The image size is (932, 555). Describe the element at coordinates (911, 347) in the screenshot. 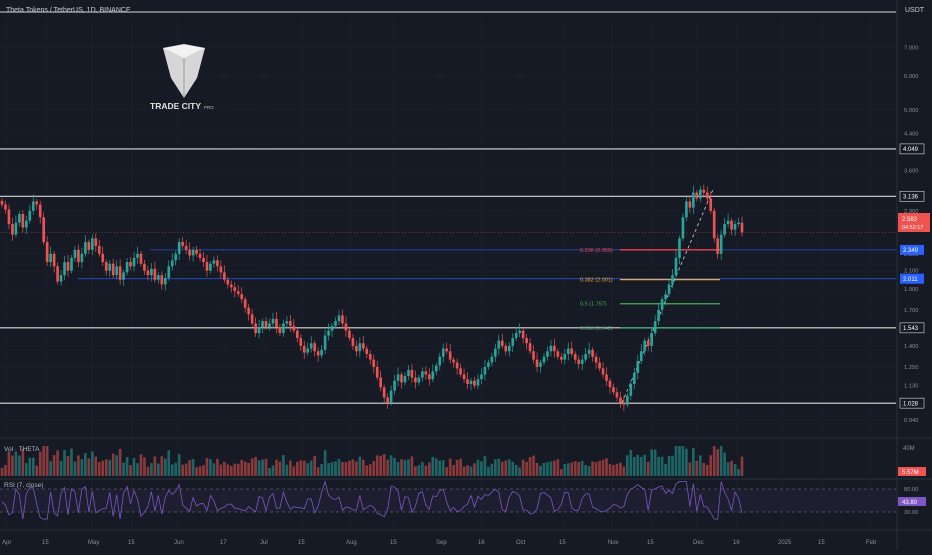

I see `price-tick-label: 1.400` at that location.